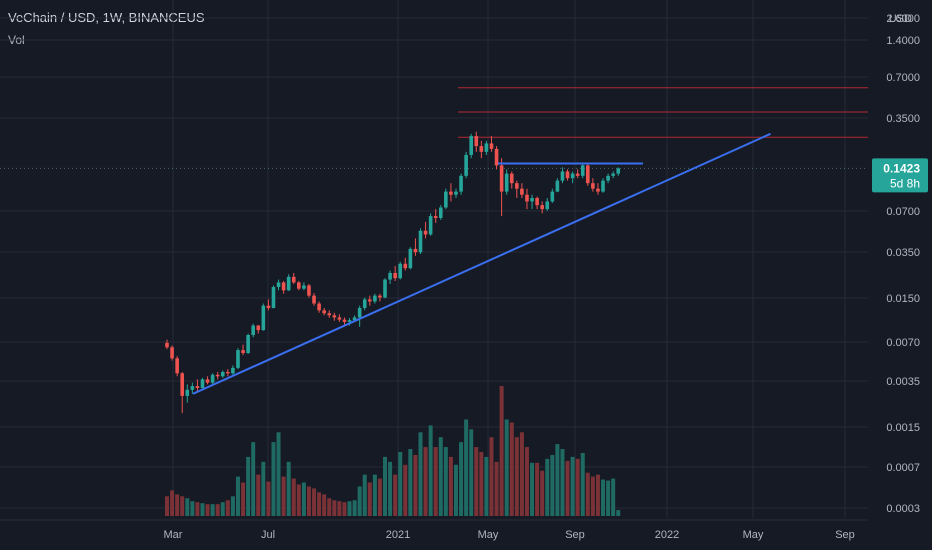 The width and height of the screenshot is (932, 550). I want to click on price-tick-label: 0.0007, so click(903, 468).